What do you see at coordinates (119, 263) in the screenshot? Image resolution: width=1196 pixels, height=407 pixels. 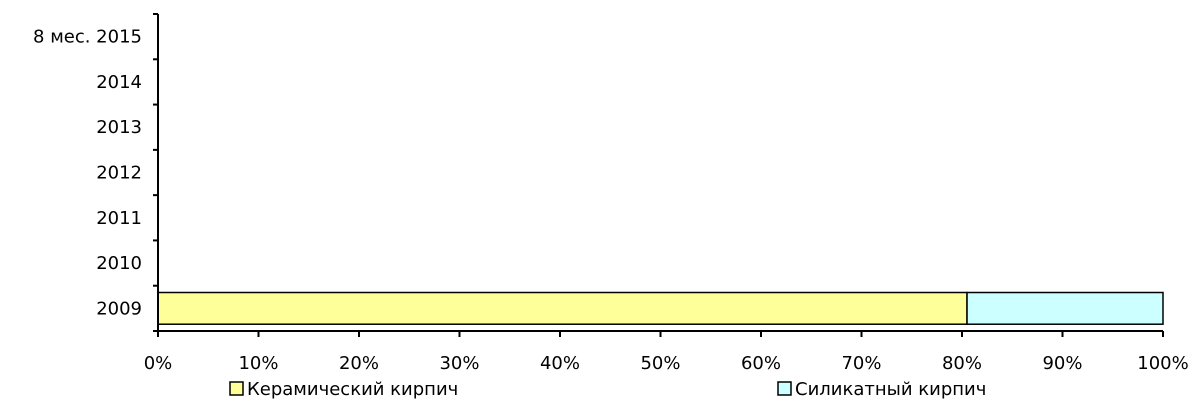 I see `category-label: 2010` at bounding box center [119, 263].